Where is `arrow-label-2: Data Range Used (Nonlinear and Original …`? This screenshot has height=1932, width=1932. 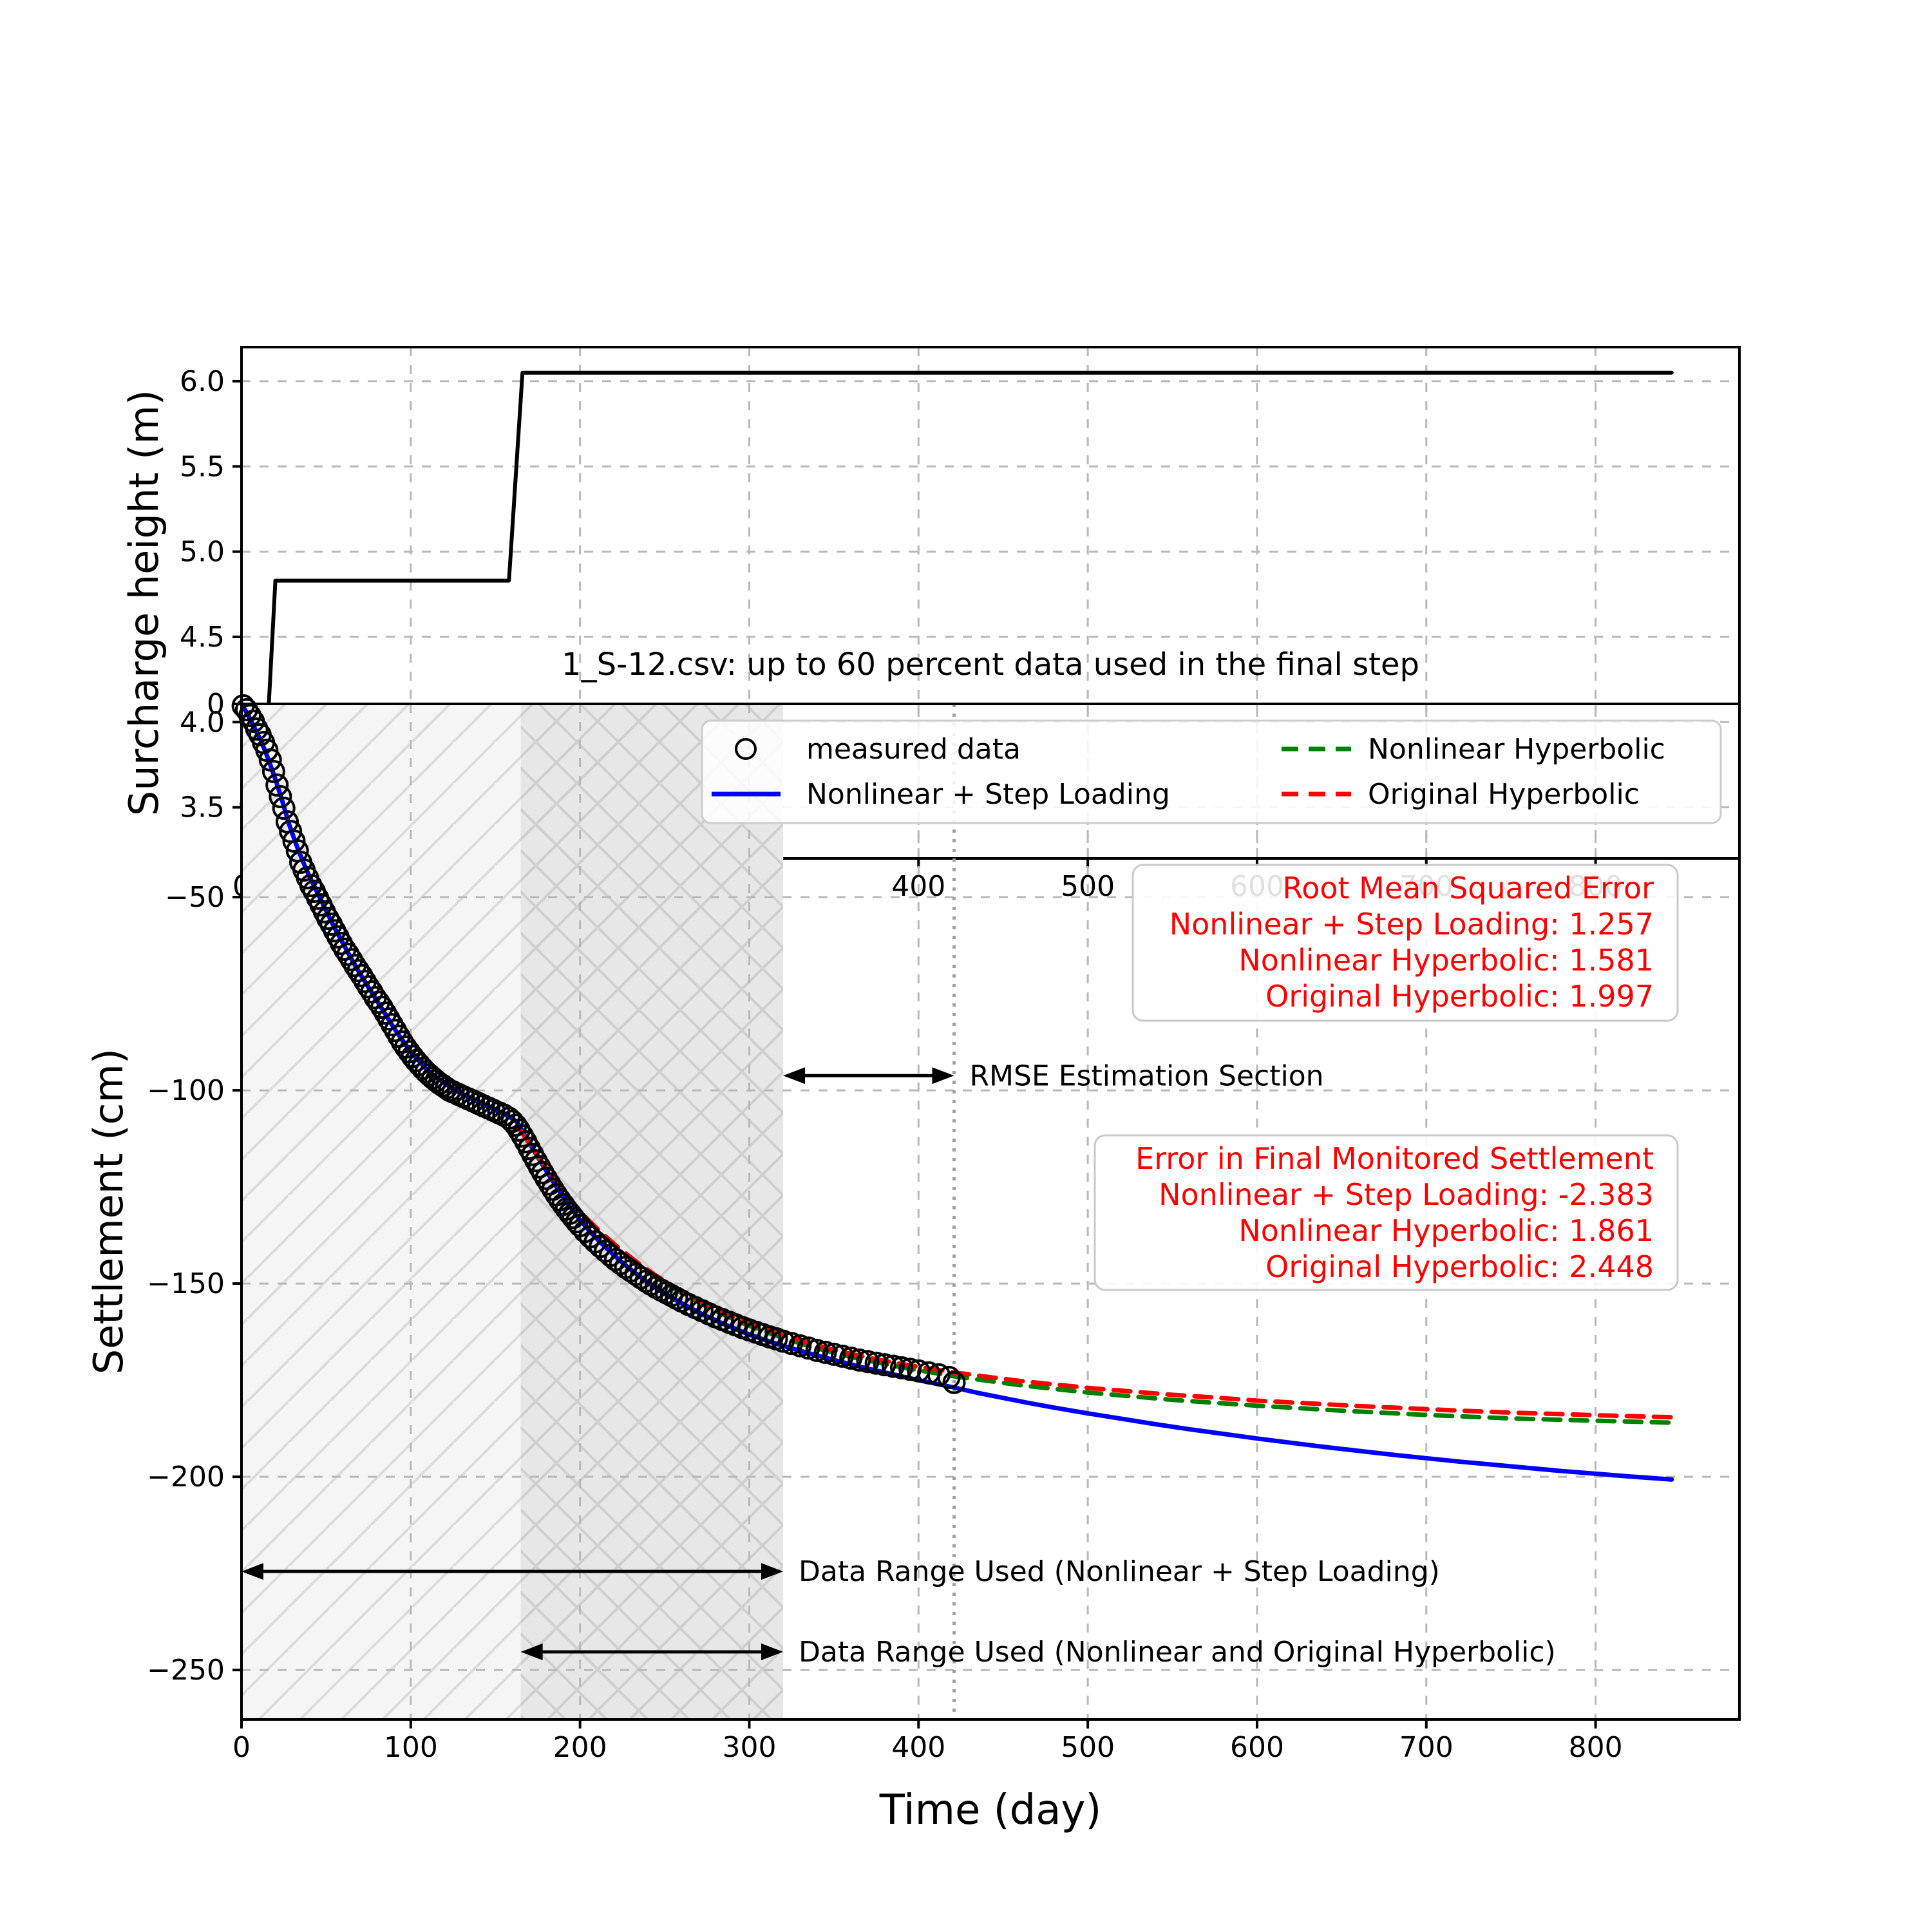 arrow-label-2: Data Range Used (Nonlinear and Original … is located at coordinates (1177, 1653).